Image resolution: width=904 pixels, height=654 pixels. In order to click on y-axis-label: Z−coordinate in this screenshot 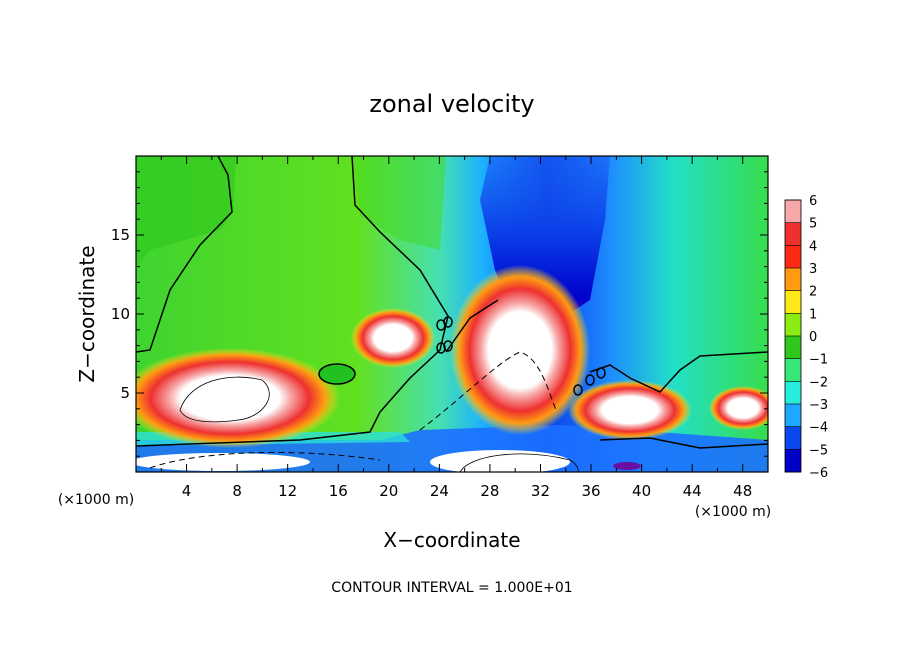, I will do `click(87, 313)`.